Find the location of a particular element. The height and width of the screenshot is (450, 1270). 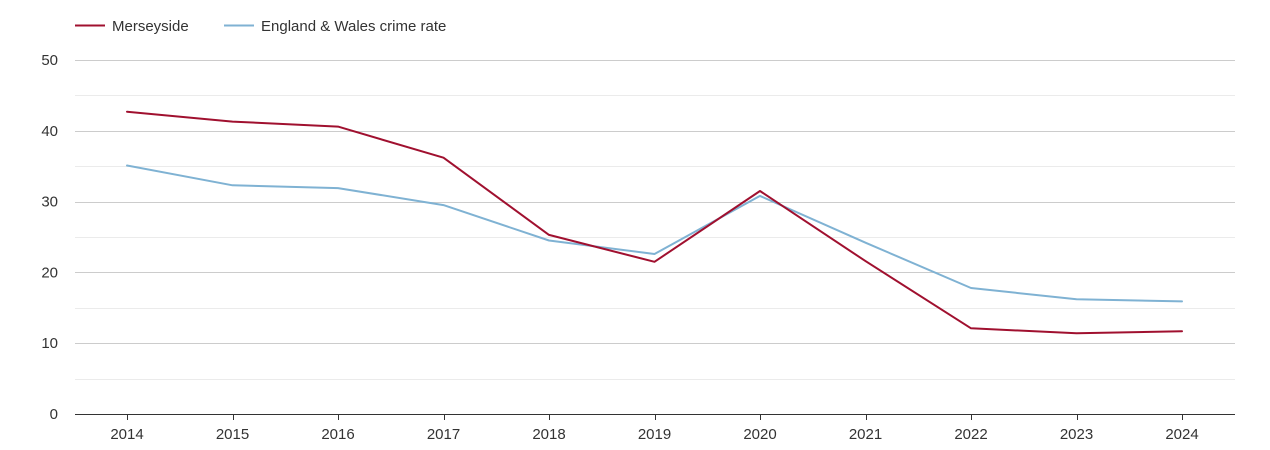

x-tick-label: 2022 is located at coordinates (970, 434).